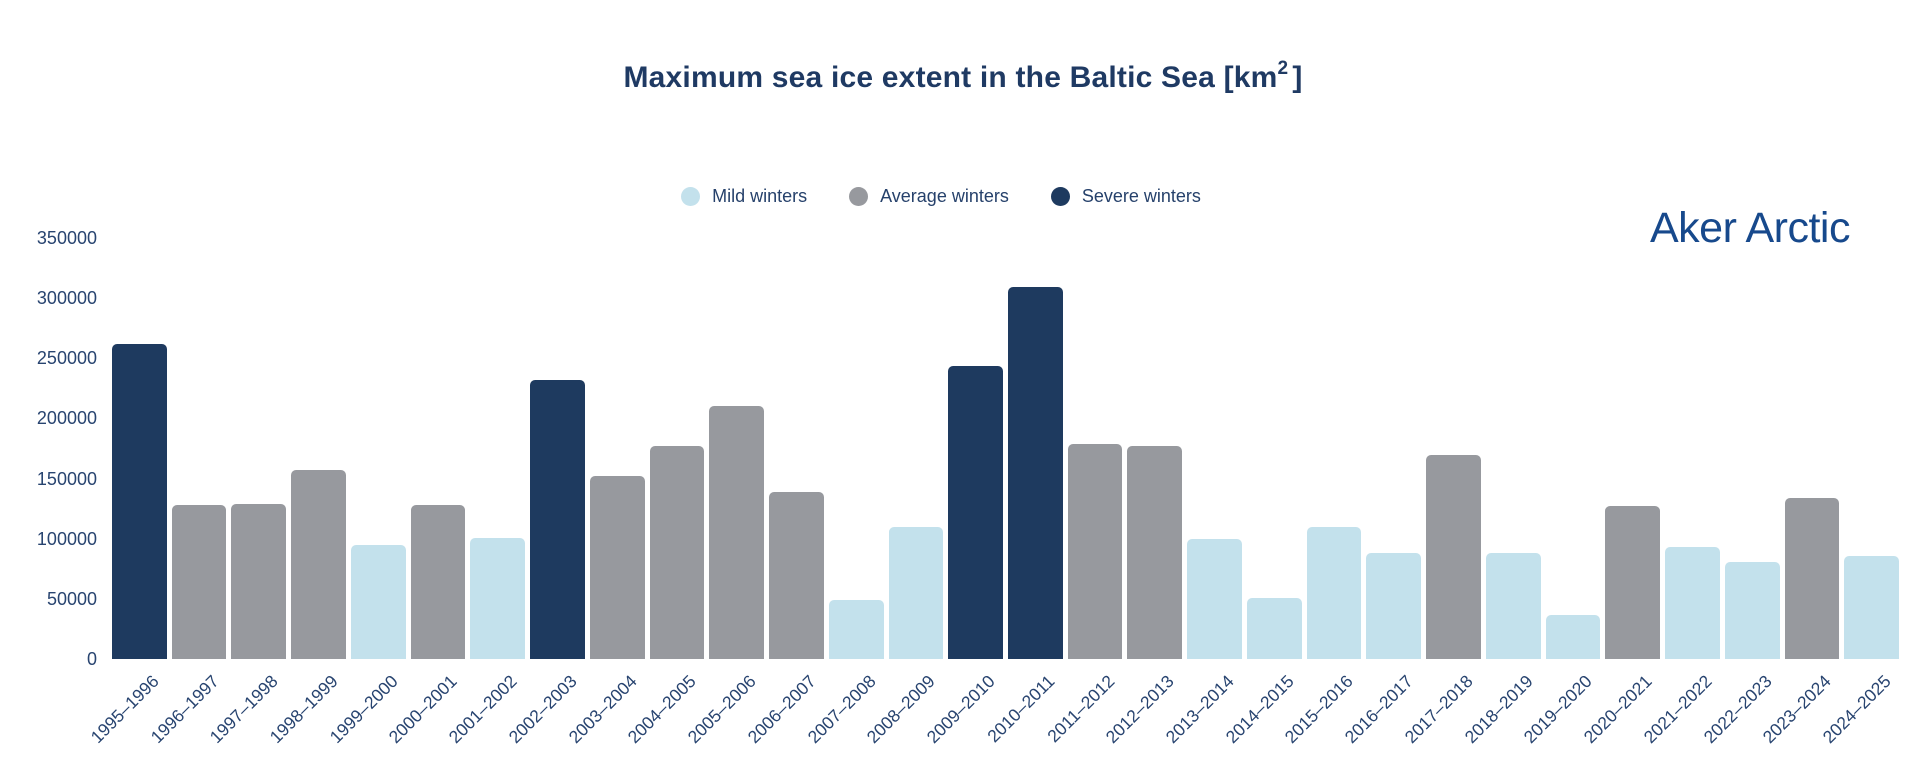 The height and width of the screenshot is (780, 1926). Describe the element at coordinates (318, 564) in the screenshot. I see `bar-1998-1999` at that location.